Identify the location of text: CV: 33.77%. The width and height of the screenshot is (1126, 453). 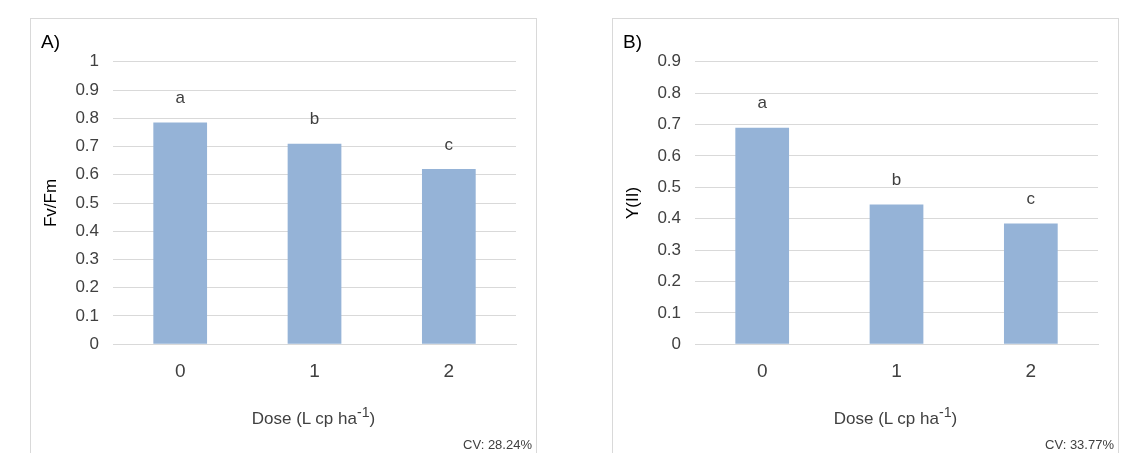
(1079, 444).